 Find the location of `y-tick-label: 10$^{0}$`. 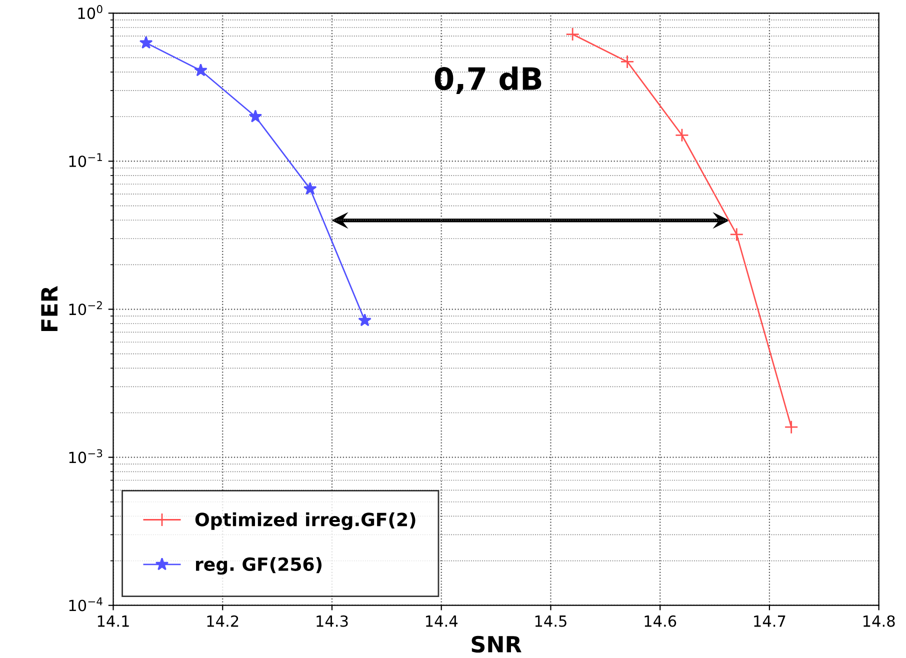

y-tick-label: 10$^{0}$ is located at coordinates (90, 12).